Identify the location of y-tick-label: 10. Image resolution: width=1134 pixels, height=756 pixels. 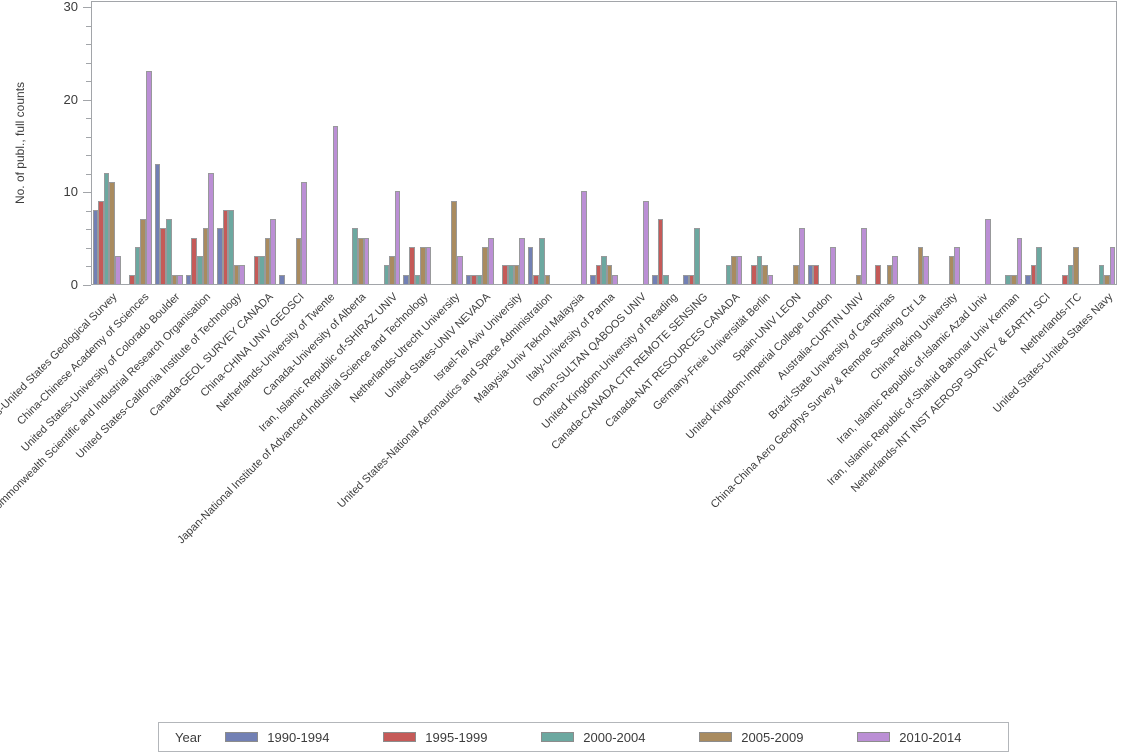
(70, 192).